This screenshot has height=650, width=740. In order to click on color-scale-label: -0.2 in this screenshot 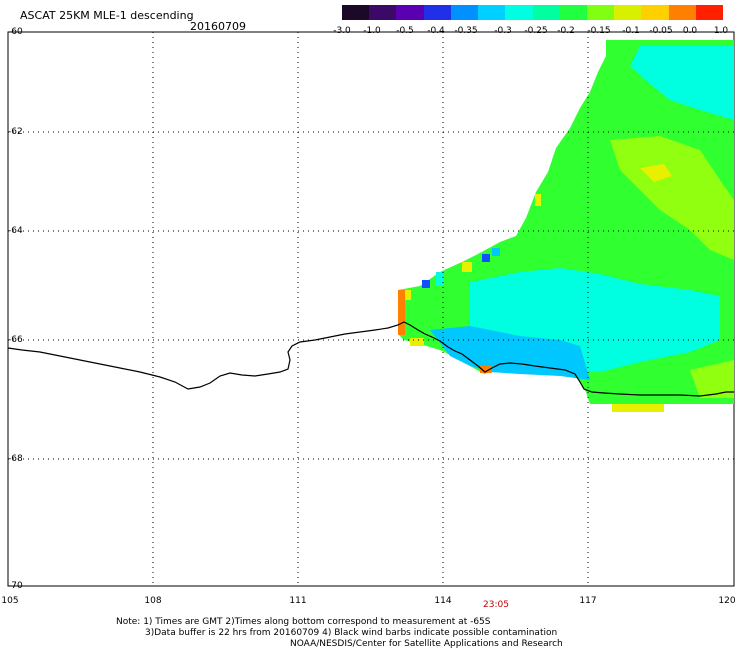, I will do `click(566, 31)`.